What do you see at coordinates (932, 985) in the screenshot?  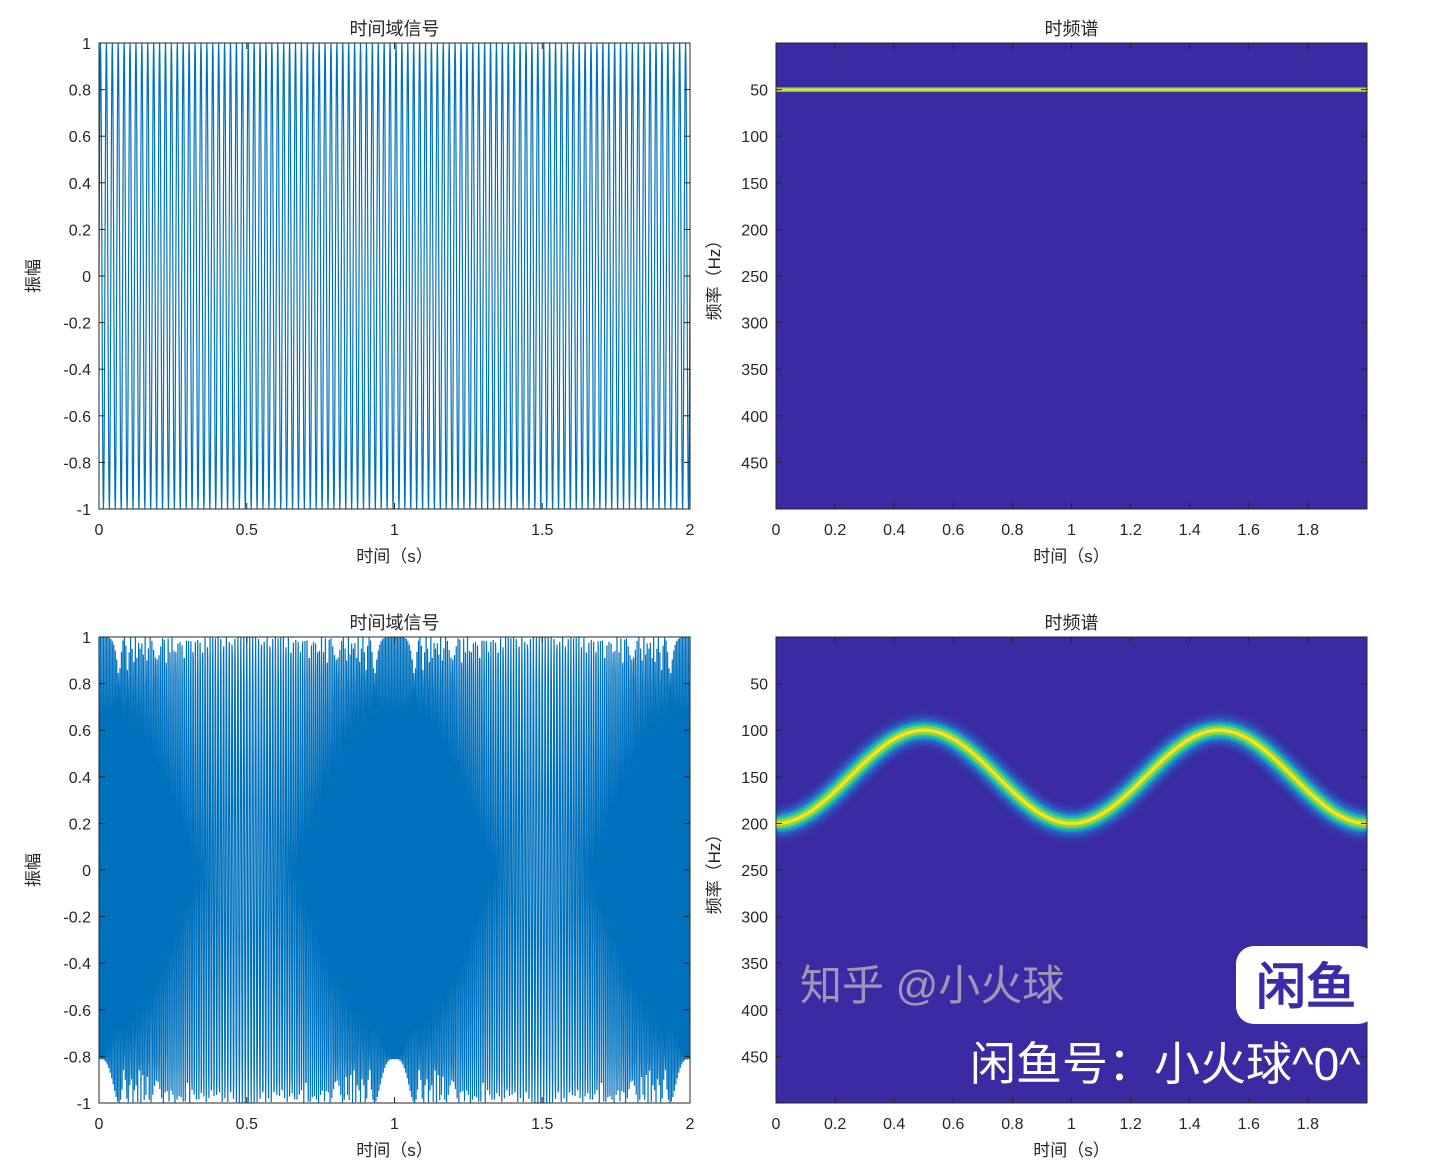 I see `zhihu-watermark: 知乎 @小火球` at bounding box center [932, 985].